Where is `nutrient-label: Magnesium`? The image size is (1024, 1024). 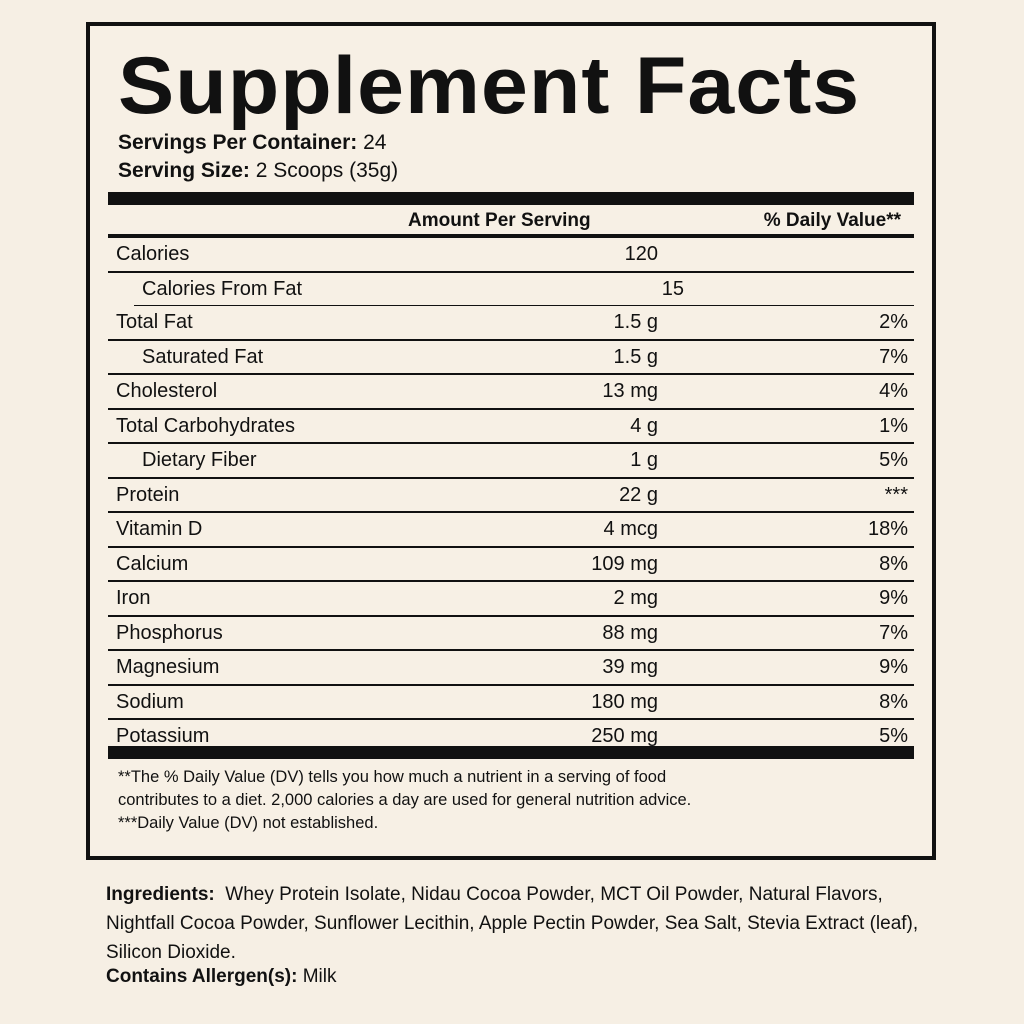 nutrient-label: Magnesium is located at coordinates (168, 667).